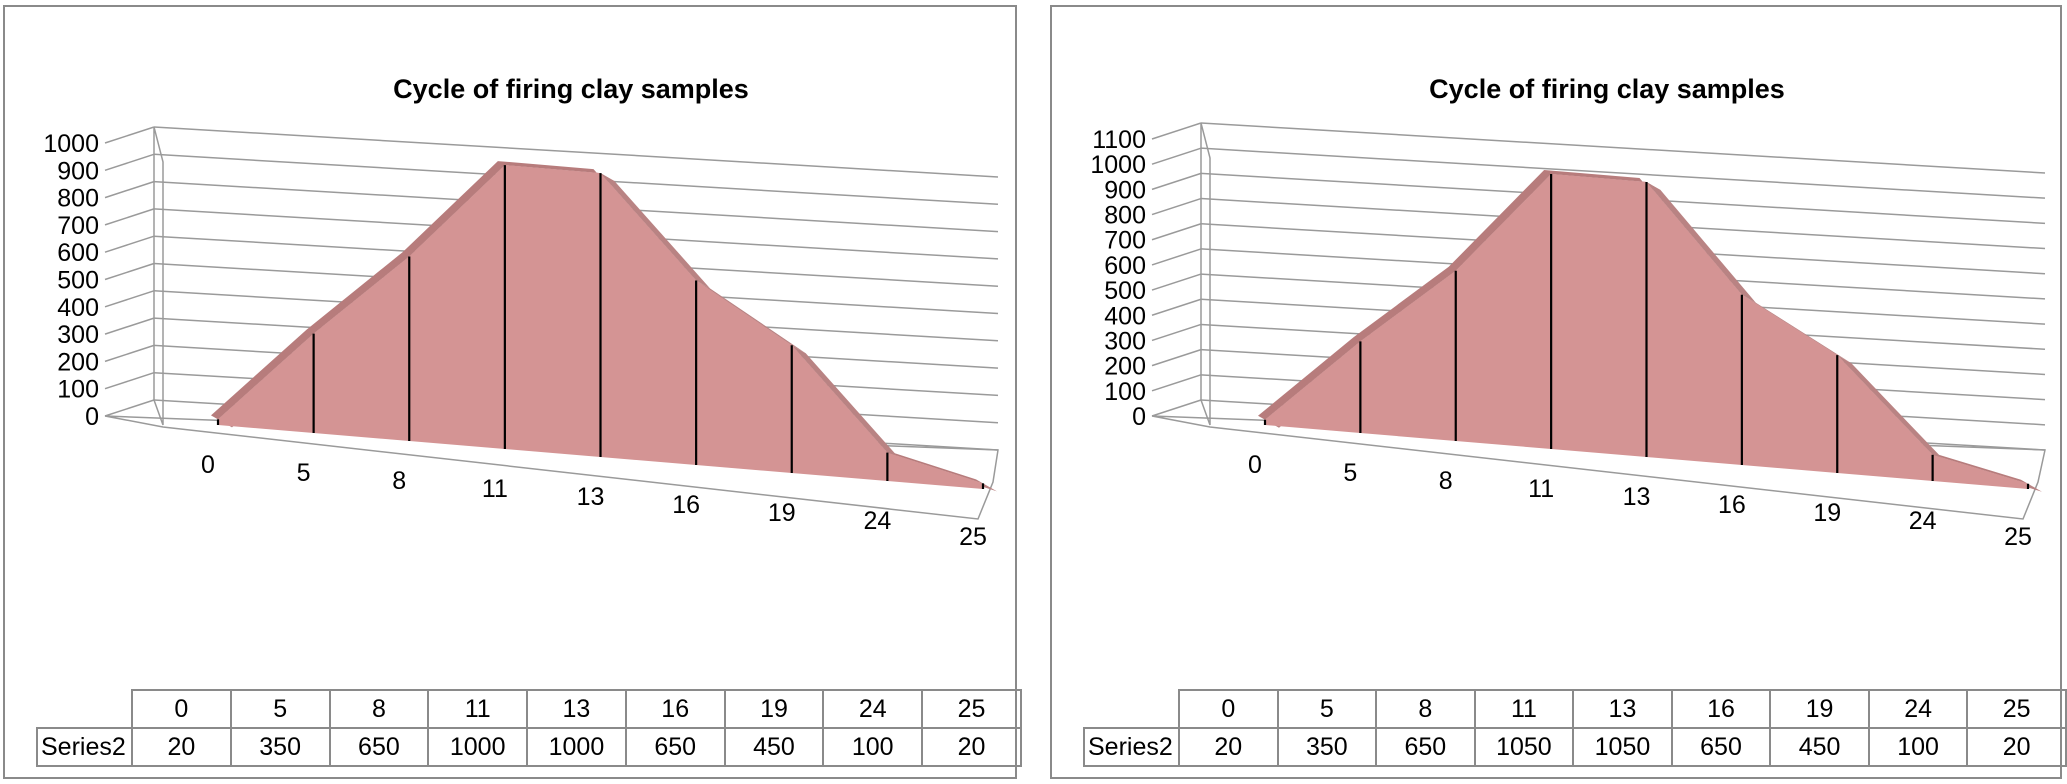 This screenshot has width=2067, height=784. Describe the element at coordinates (78, 390) in the screenshot. I see `y-tick-label: 100` at that location.